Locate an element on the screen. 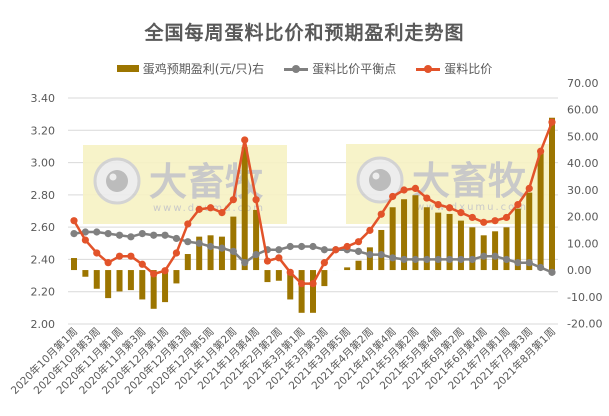 The width and height of the screenshot is (609, 416). y-right-tick-label: 20.00 is located at coordinates (583, 217).